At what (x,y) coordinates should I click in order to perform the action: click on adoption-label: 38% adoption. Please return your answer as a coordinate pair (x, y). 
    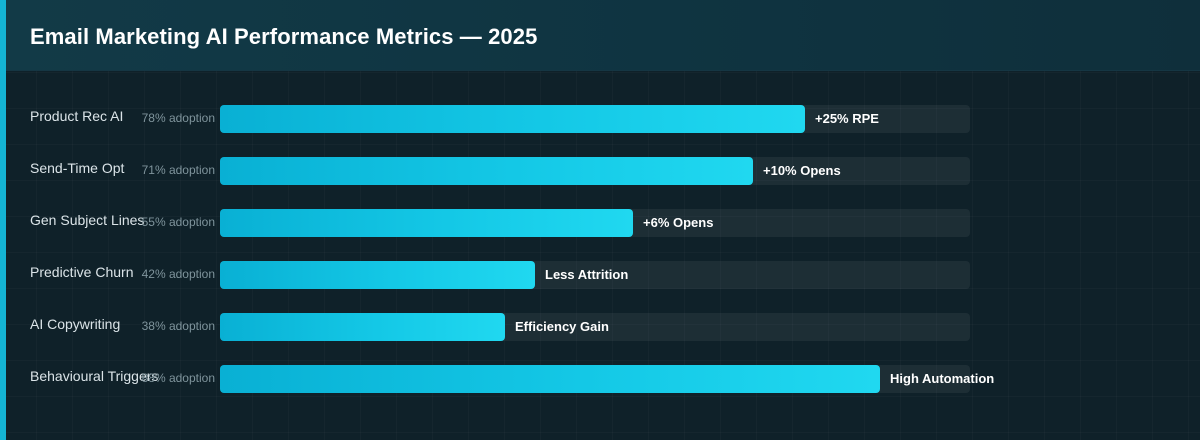
    Looking at the image, I should click on (178, 326).